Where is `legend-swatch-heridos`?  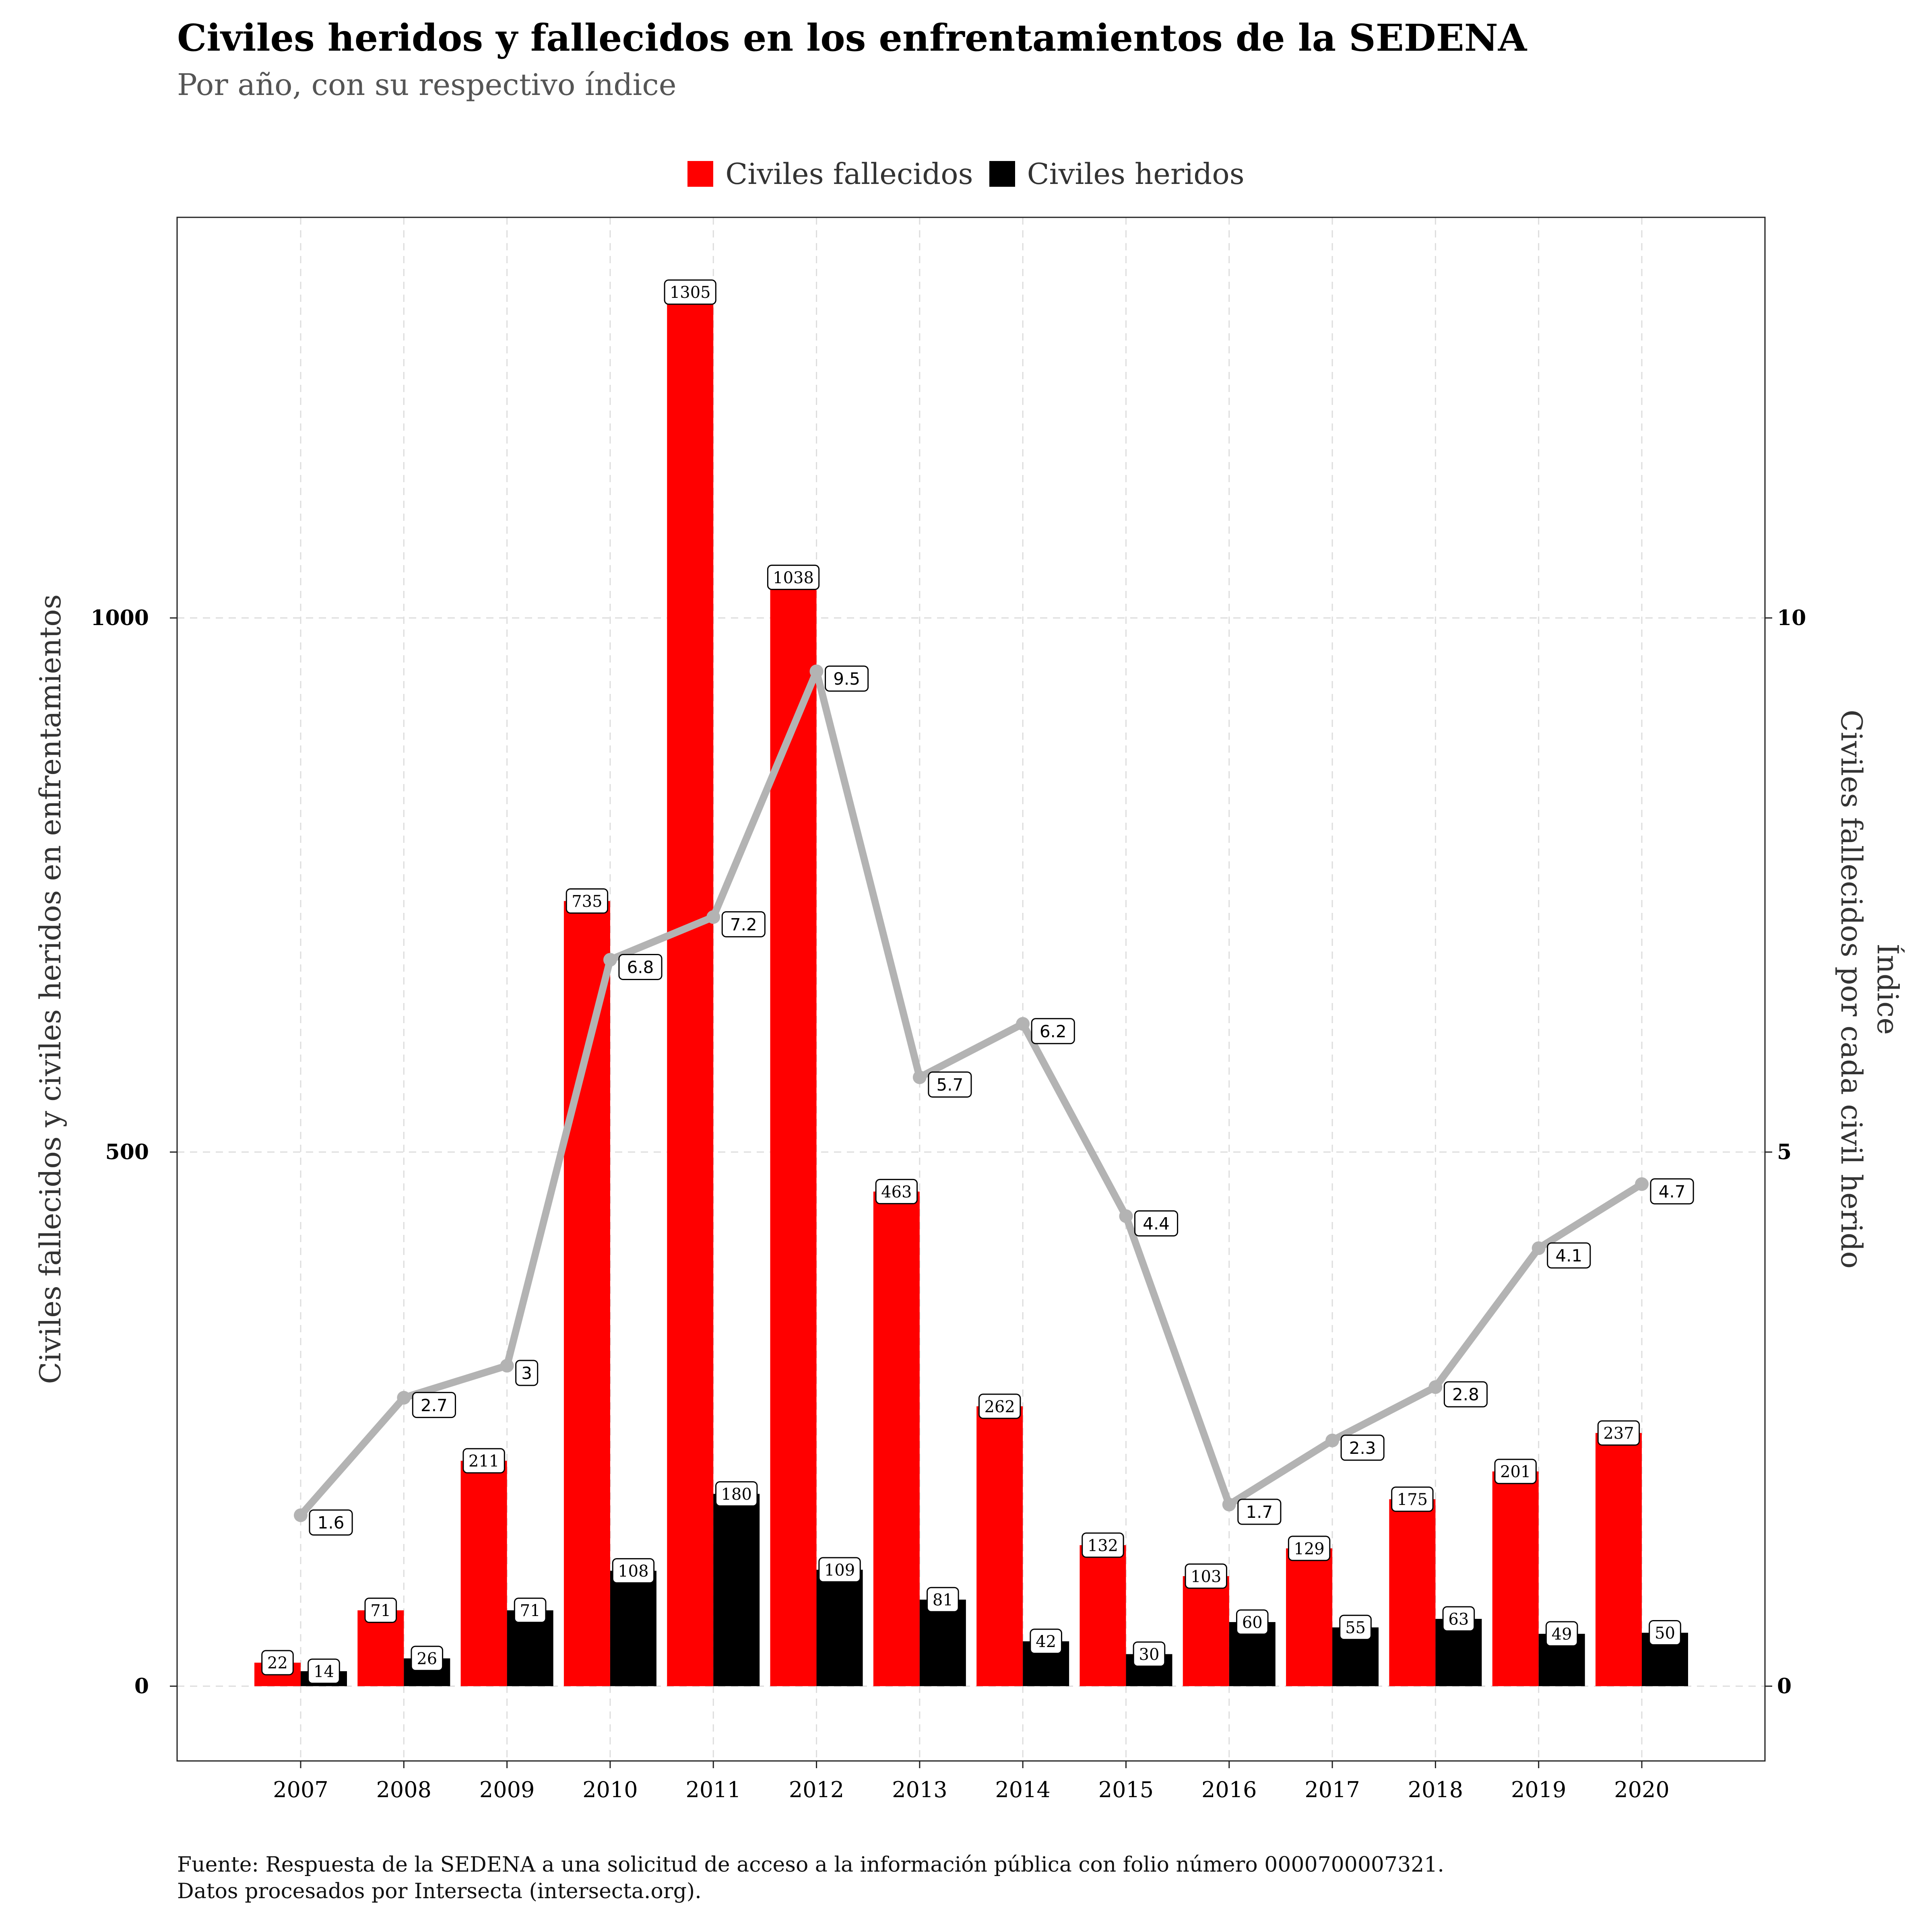 legend-swatch-heridos is located at coordinates (1002, 174).